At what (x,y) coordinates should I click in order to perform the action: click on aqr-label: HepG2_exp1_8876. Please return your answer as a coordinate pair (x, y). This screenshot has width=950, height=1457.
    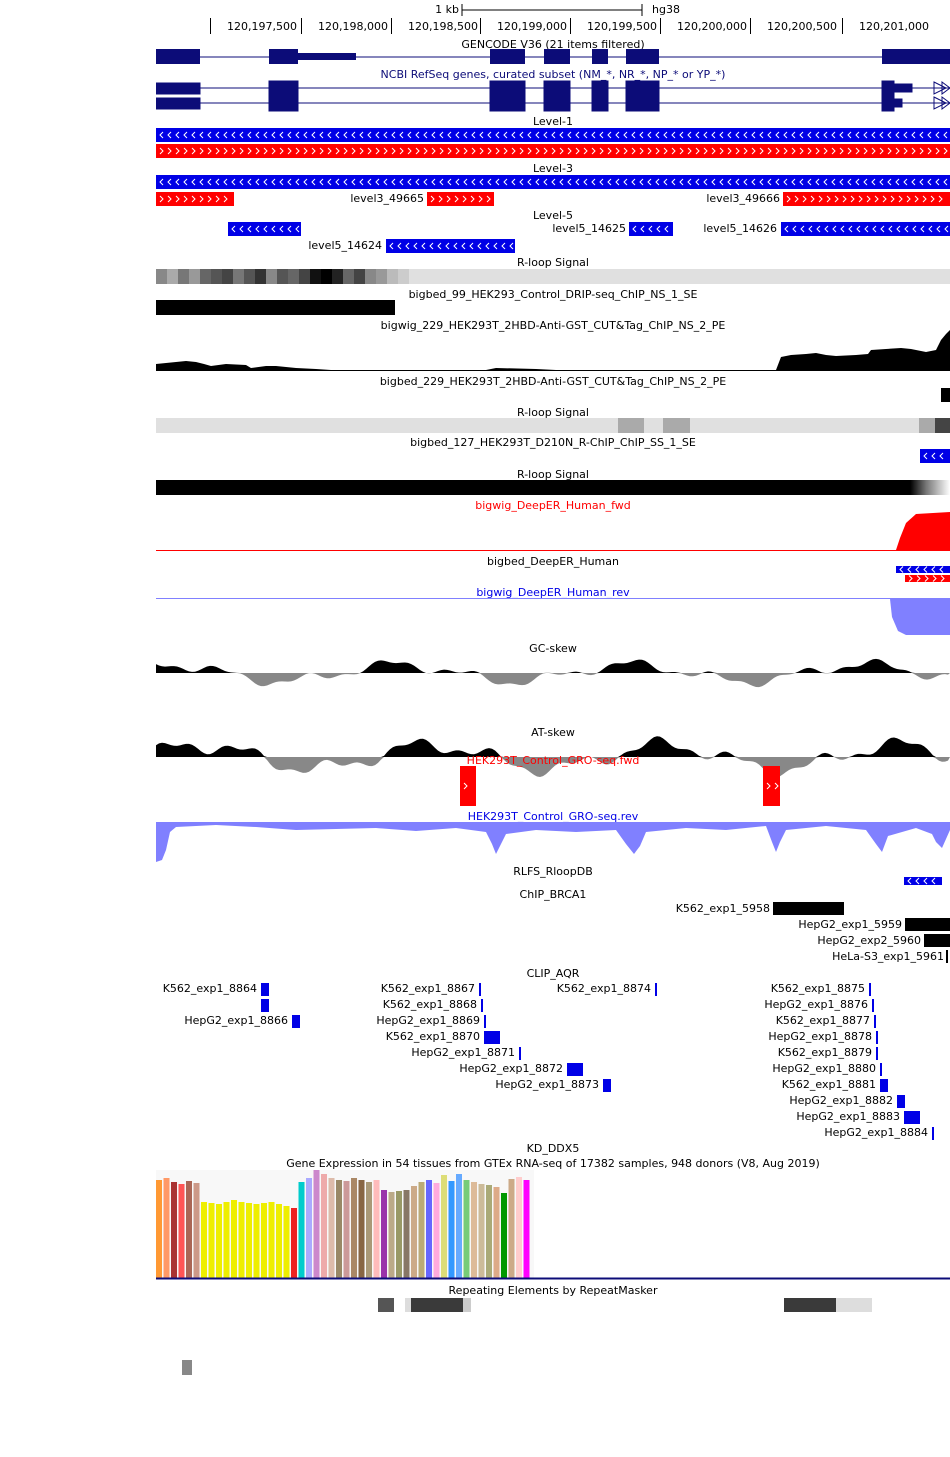
    Looking at the image, I should click on (816, 1004).